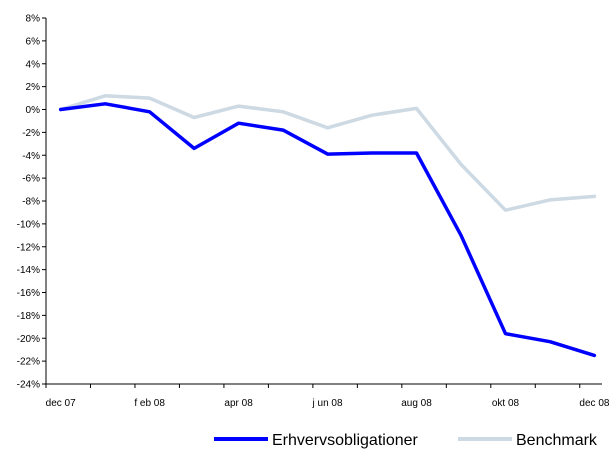 The width and height of the screenshot is (614, 451). I want to click on y-tick-label: -16%, so click(28, 293).